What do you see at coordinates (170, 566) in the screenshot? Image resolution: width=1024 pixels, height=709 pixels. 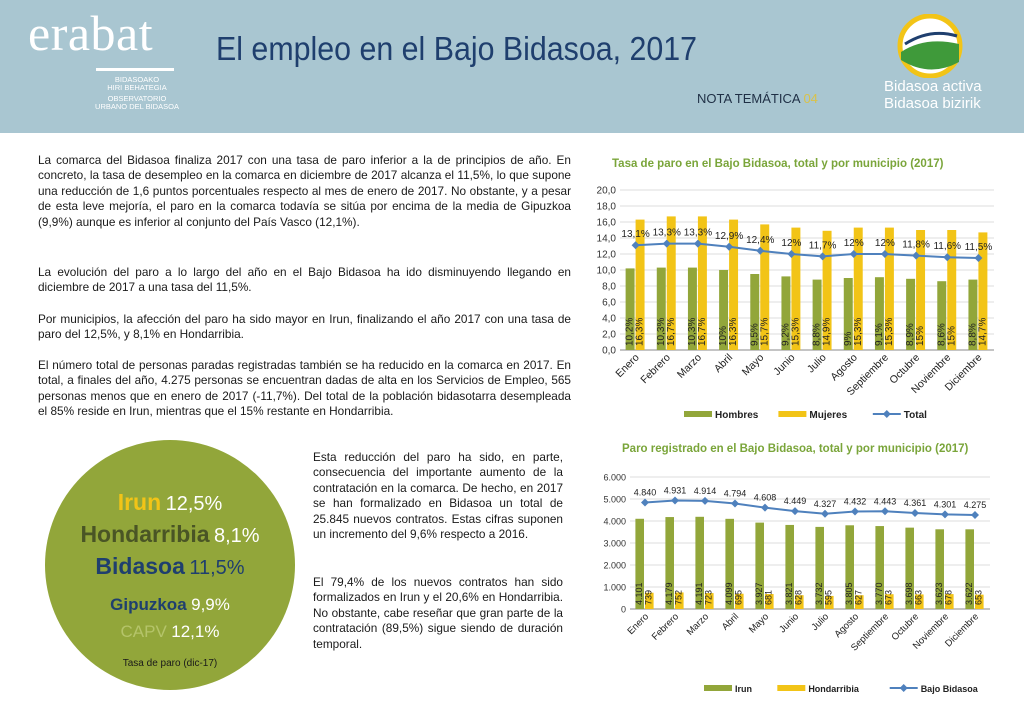 I see `bidasoa-rate: Bidasoa 11,5%` at bounding box center [170, 566].